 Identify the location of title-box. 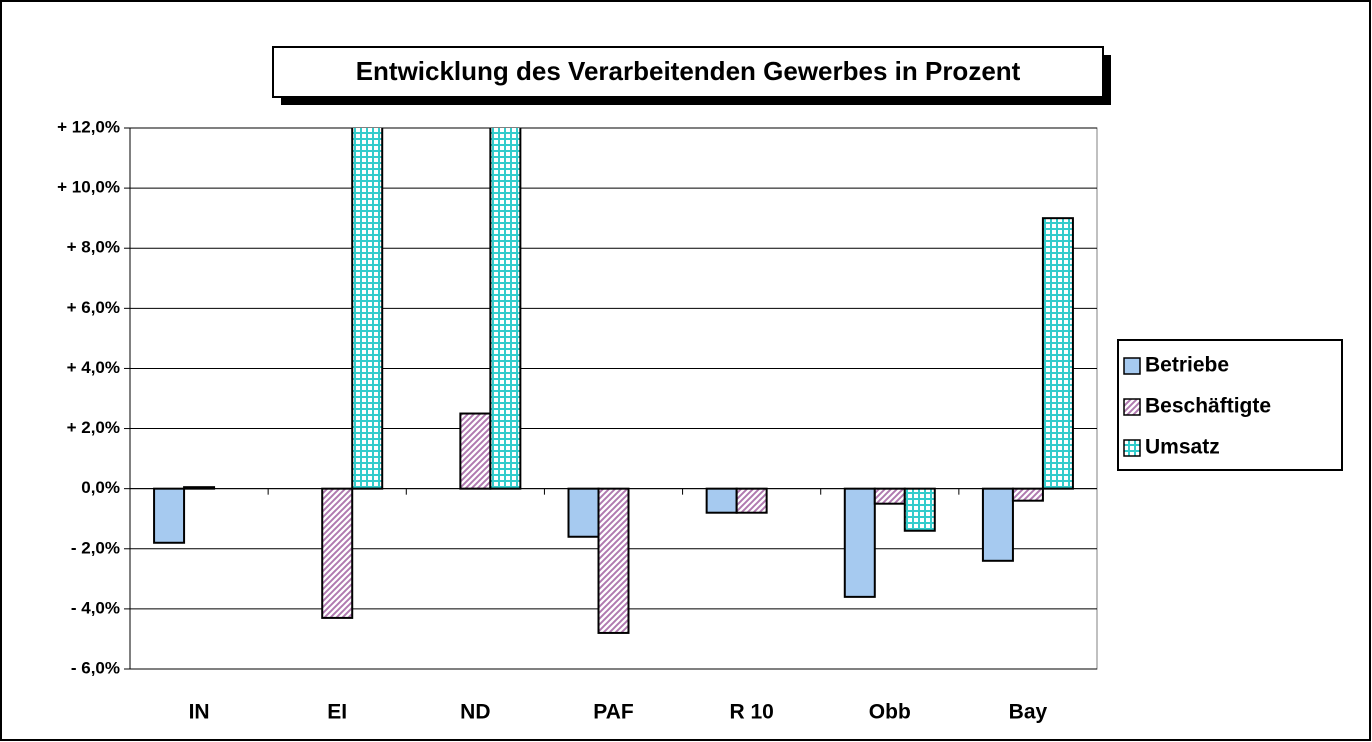
(688, 72).